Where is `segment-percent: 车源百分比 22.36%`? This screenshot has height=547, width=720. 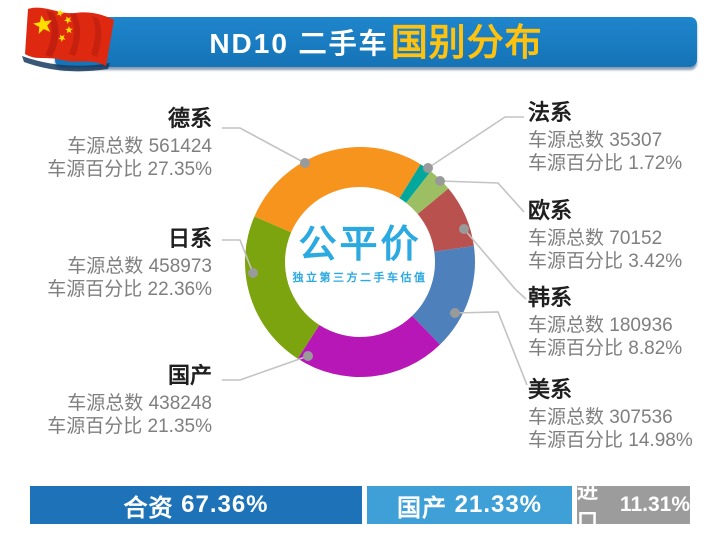 segment-percent: 车源百分比 22.36% is located at coordinates (129, 289).